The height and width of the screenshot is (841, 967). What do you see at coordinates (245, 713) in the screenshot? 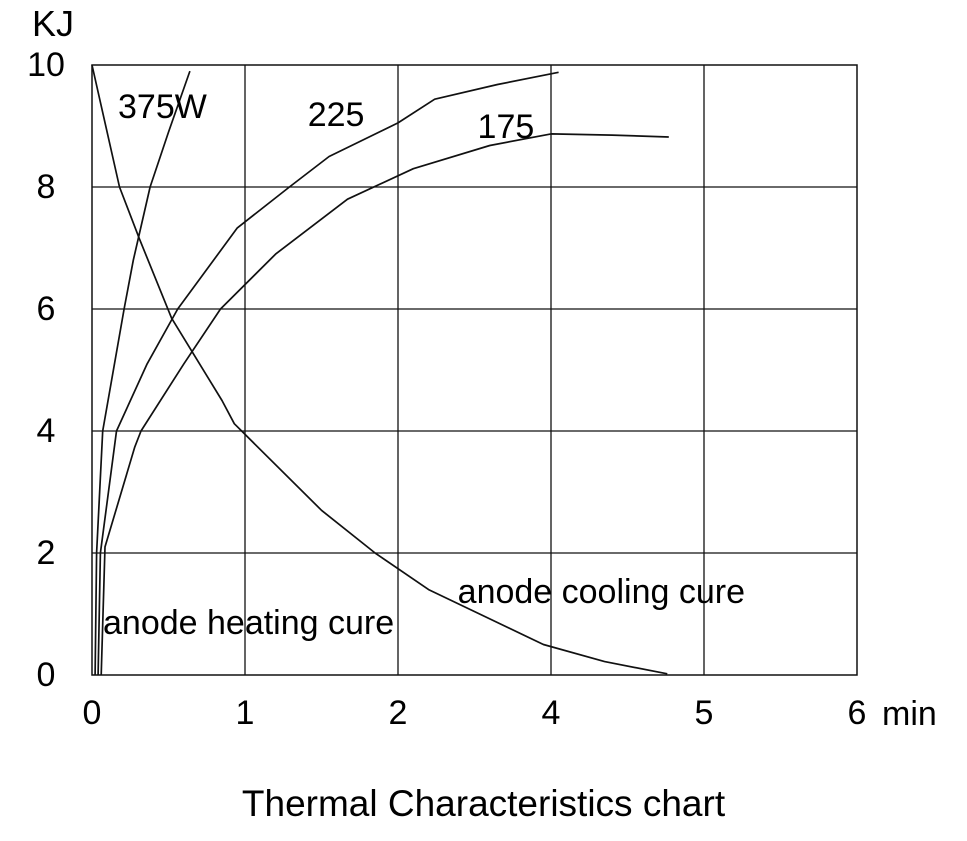
I see `x-tick-label: 1` at bounding box center [245, 713].